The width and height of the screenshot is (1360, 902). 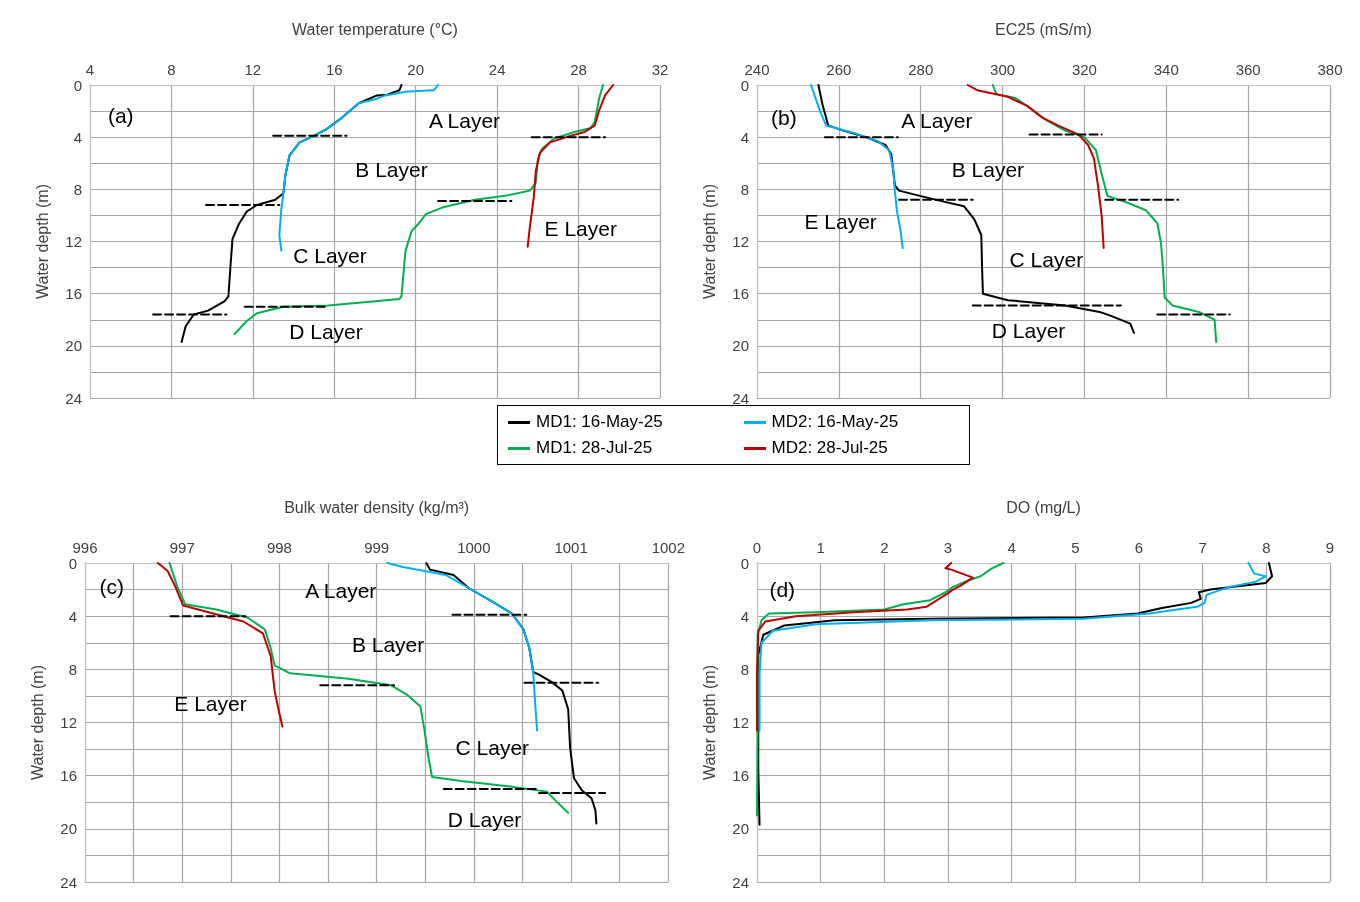 What do you see at coordinates (1330, 69) in the screenshot?
I see `x-tick-label: 380` at bounding box center [1330, 69].